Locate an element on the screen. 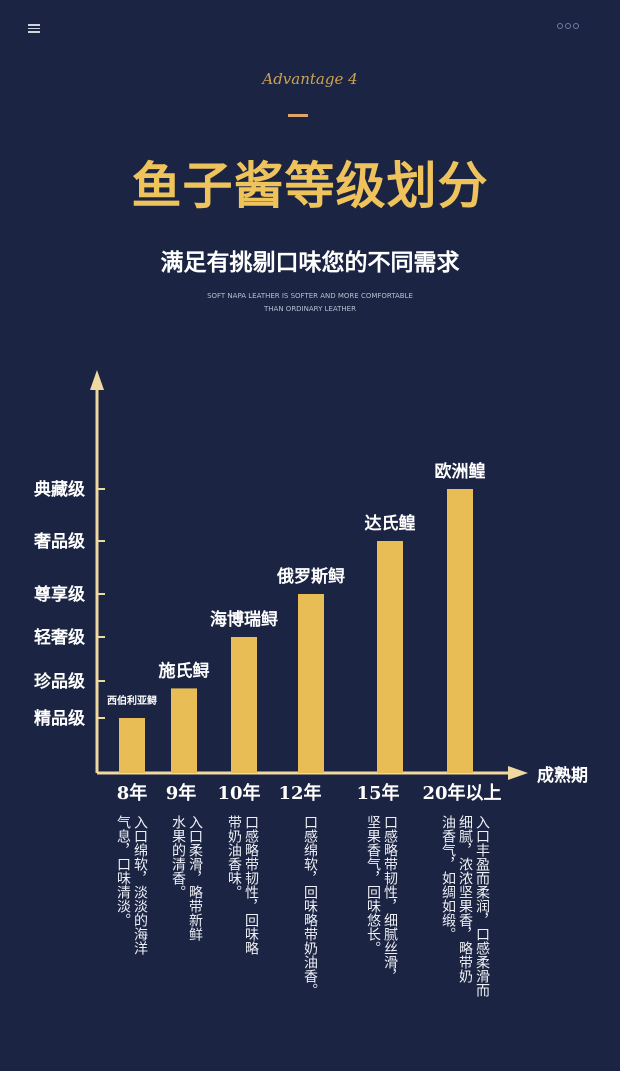 This screenshot has width=620, height=1071. advantage-label: Advantage 4 is located at coordinates (310, 79).